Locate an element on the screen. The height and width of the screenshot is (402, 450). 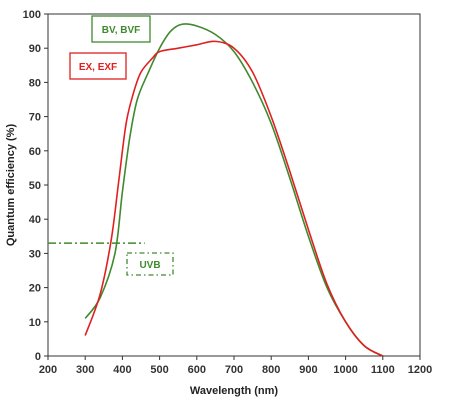
x-tick-label: 200 is located at coordinates (48, 370).